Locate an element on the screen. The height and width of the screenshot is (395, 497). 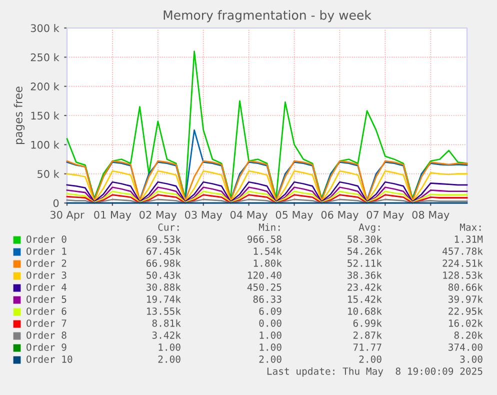
legend-label: Order 3 is located at coordinates (46, 275).